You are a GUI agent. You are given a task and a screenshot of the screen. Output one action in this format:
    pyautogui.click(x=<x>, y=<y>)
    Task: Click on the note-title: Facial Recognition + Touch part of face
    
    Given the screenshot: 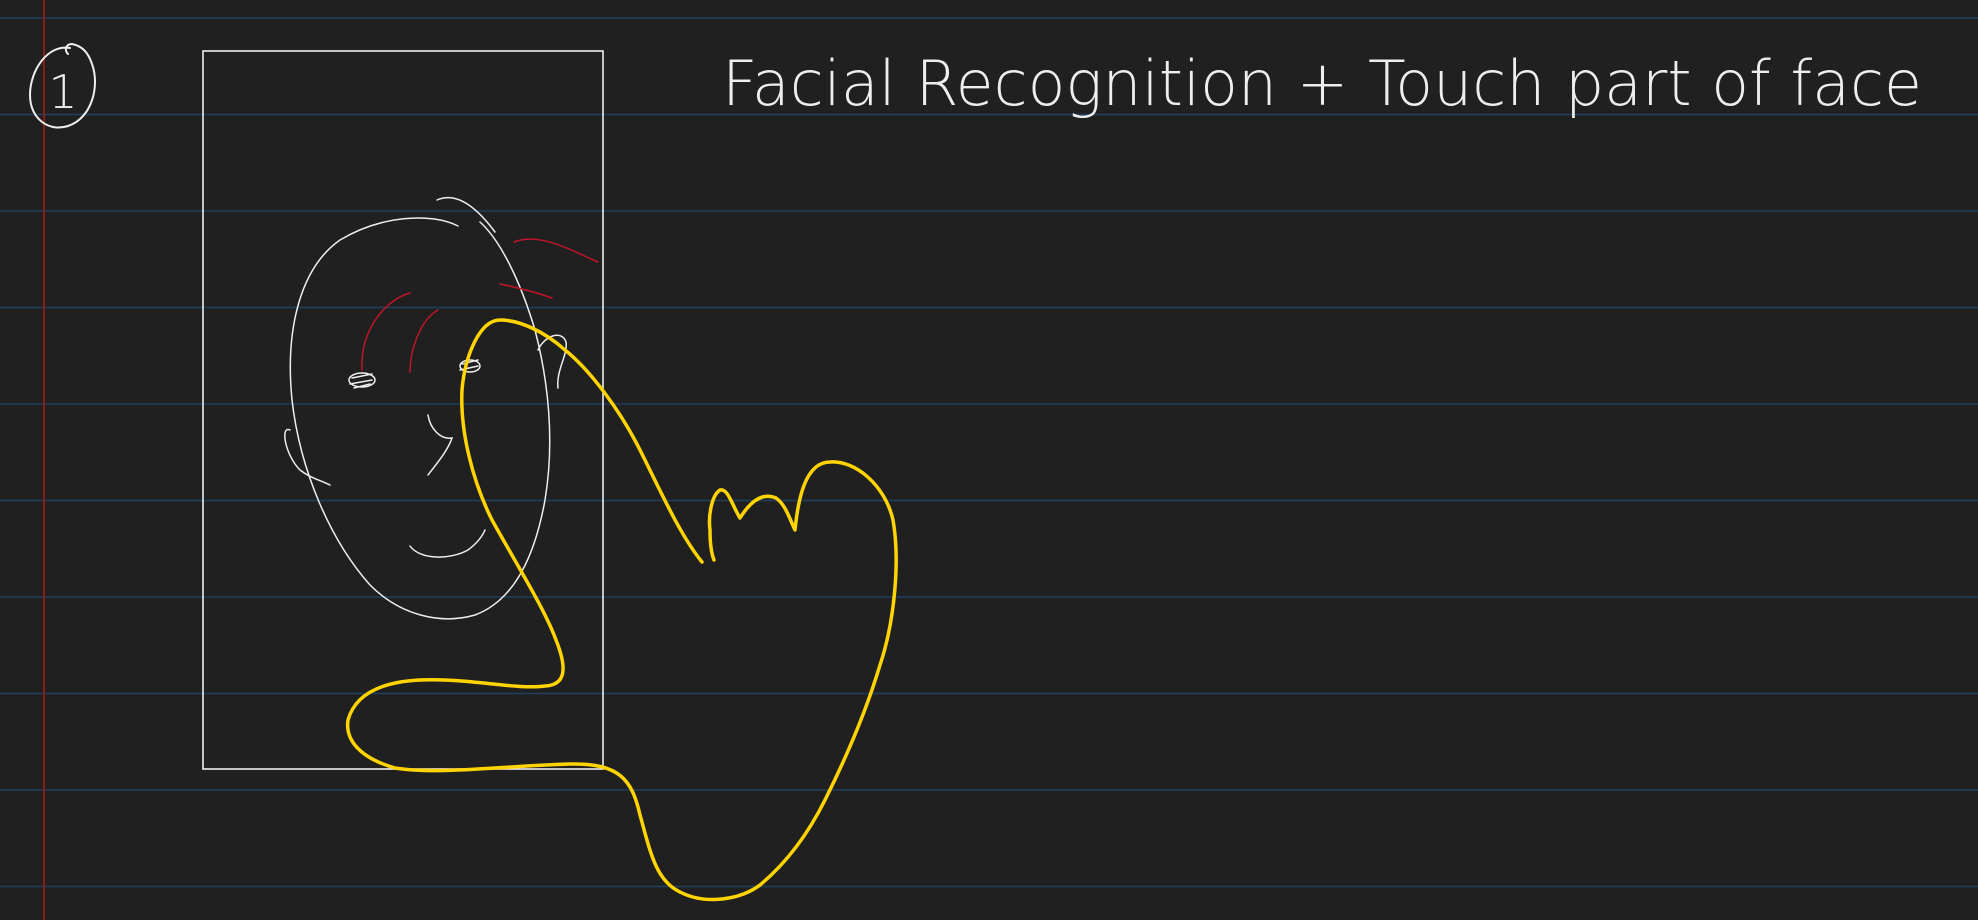 What is the action you would take?
    pyautogui.click(x=1322, y=83)
    